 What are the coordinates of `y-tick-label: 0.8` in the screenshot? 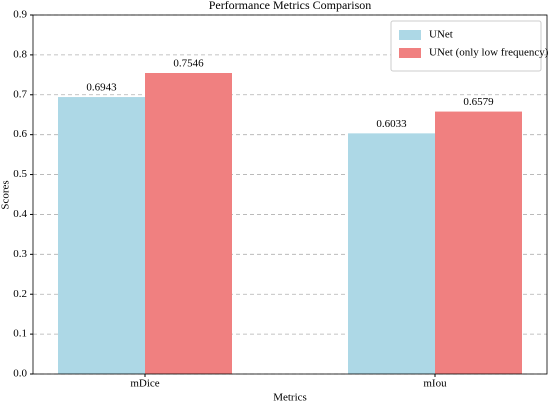 It's located at (20, 54).